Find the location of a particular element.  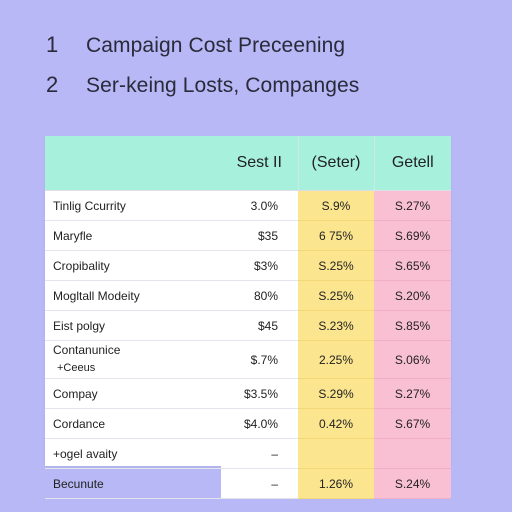

cell-v1: $3.5% is located at coordinates (259, 393).